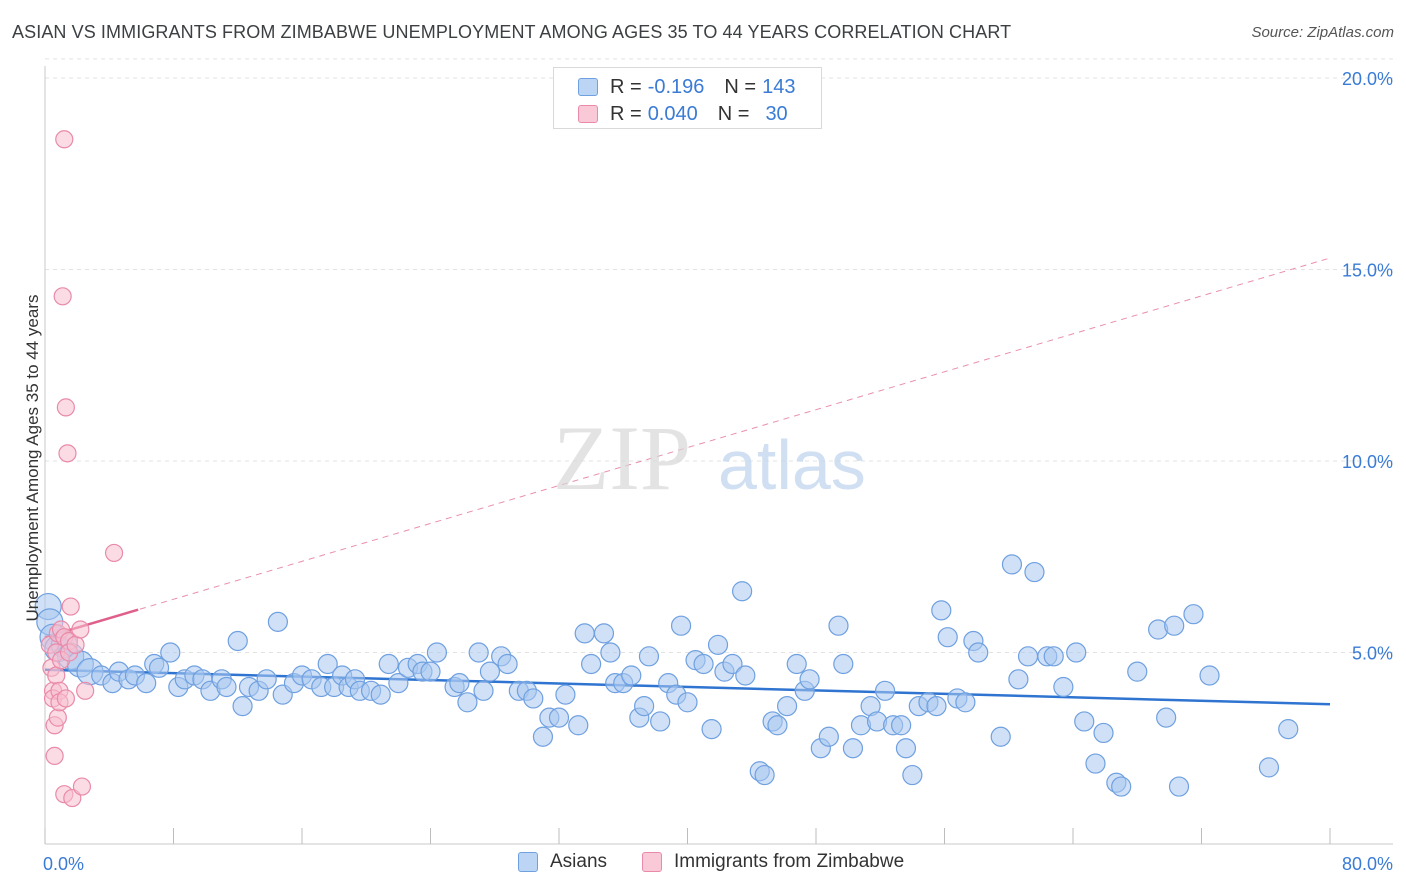 This screenshot has height=892, width=1406. I want to click on zimbabwe-legend-label: Immigrants from Zimbabwe, so click(789, 861).